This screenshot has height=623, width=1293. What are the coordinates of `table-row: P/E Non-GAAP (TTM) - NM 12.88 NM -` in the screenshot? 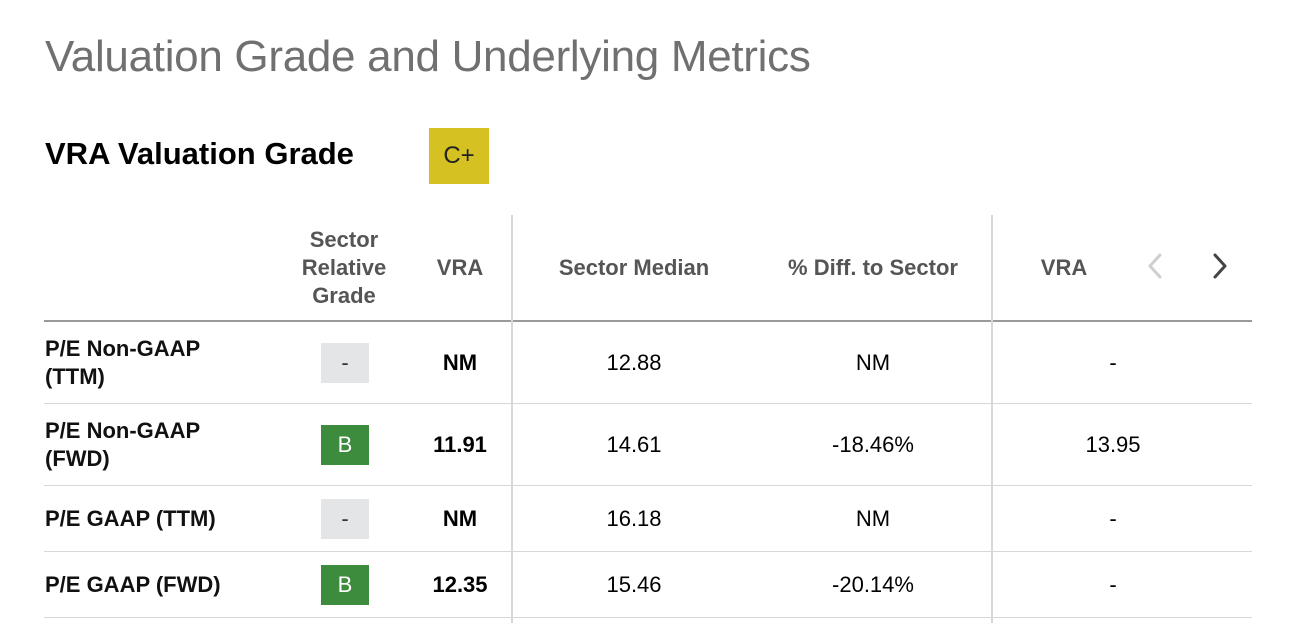 It's located at (648, 363).